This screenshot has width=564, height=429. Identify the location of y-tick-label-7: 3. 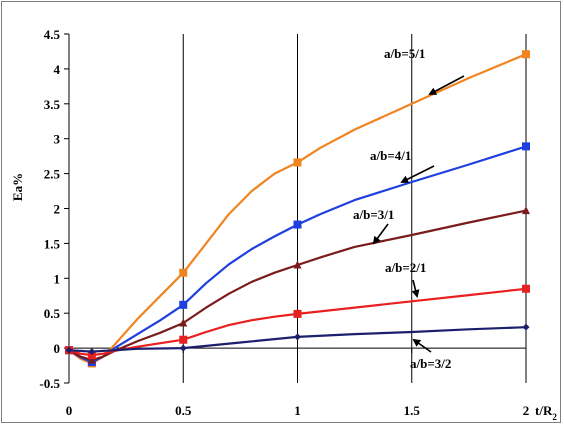
(57, 139).